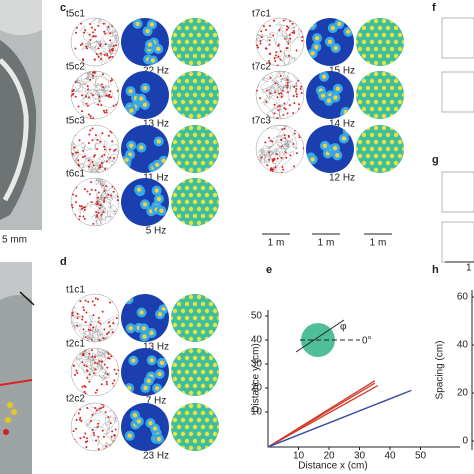 The width and height of the screenshot is (474, 474). I want to click on y-tick-label: 50, so click(257, 316).